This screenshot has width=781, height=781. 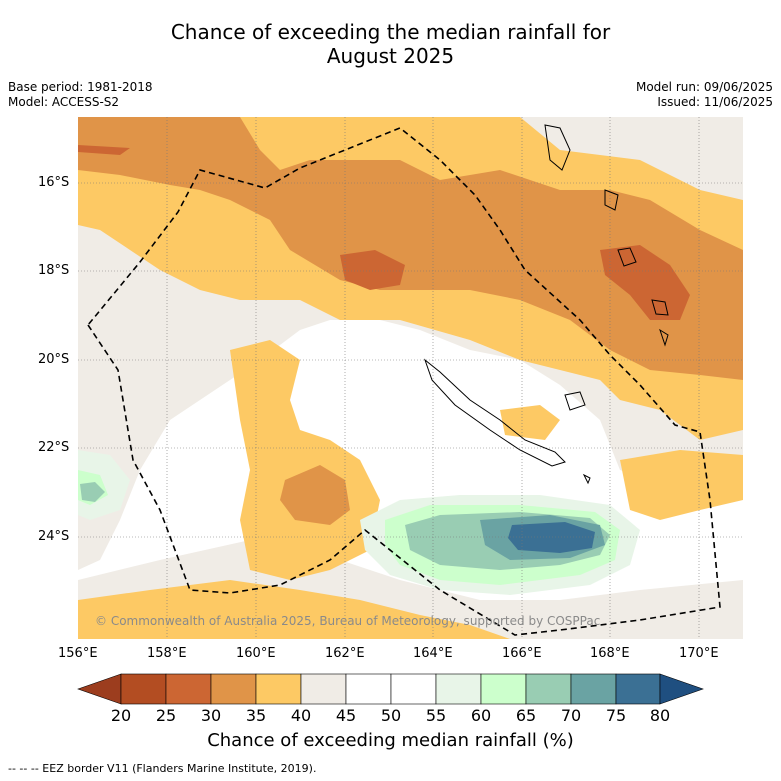 What do you see at coordinates (54, 182) in the screenshot?
I see `lat-label: 16°S` at bounding box center [54, 182].